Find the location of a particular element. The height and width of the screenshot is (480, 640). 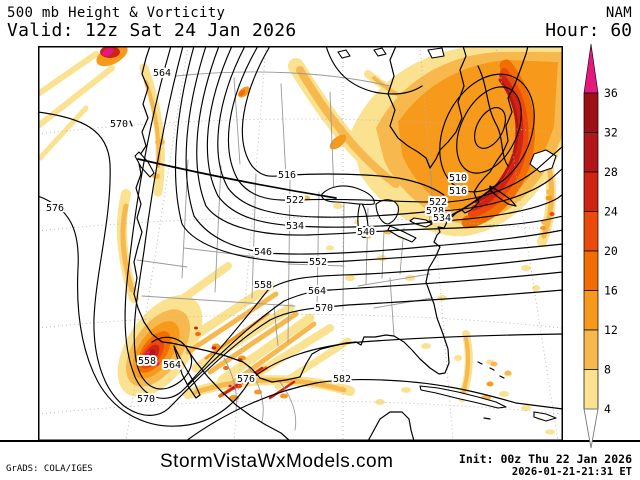

forecast-hour: Hour: 60 is located at coordinates (588, 30).